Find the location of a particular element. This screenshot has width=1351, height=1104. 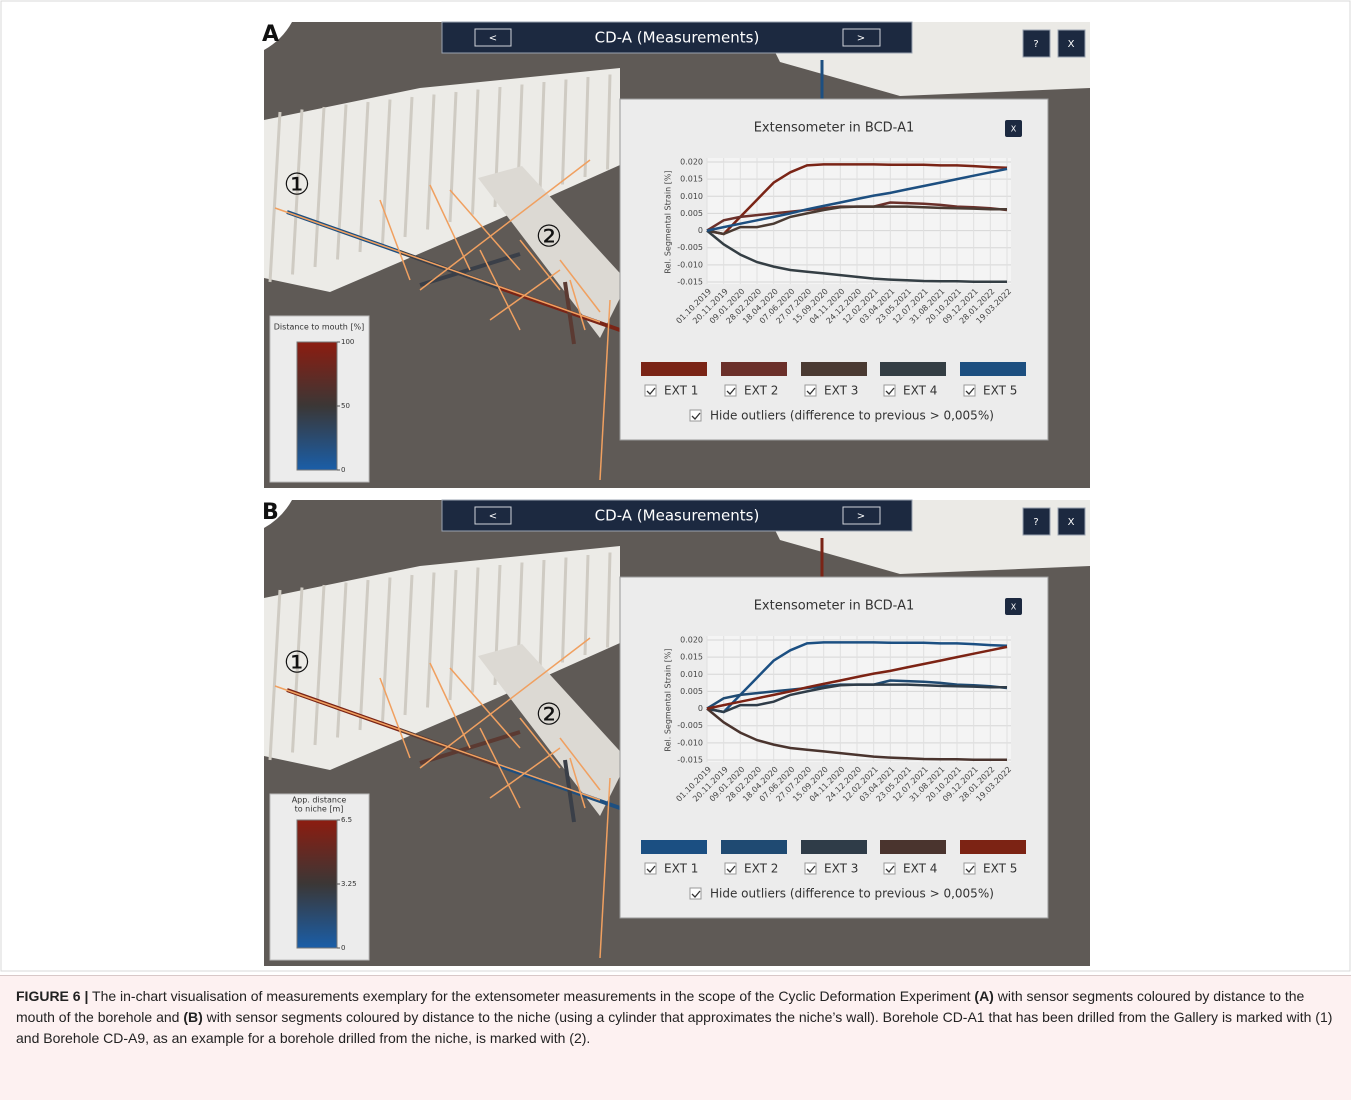

help-button-label: ? is located at coordinates (1035, 522).